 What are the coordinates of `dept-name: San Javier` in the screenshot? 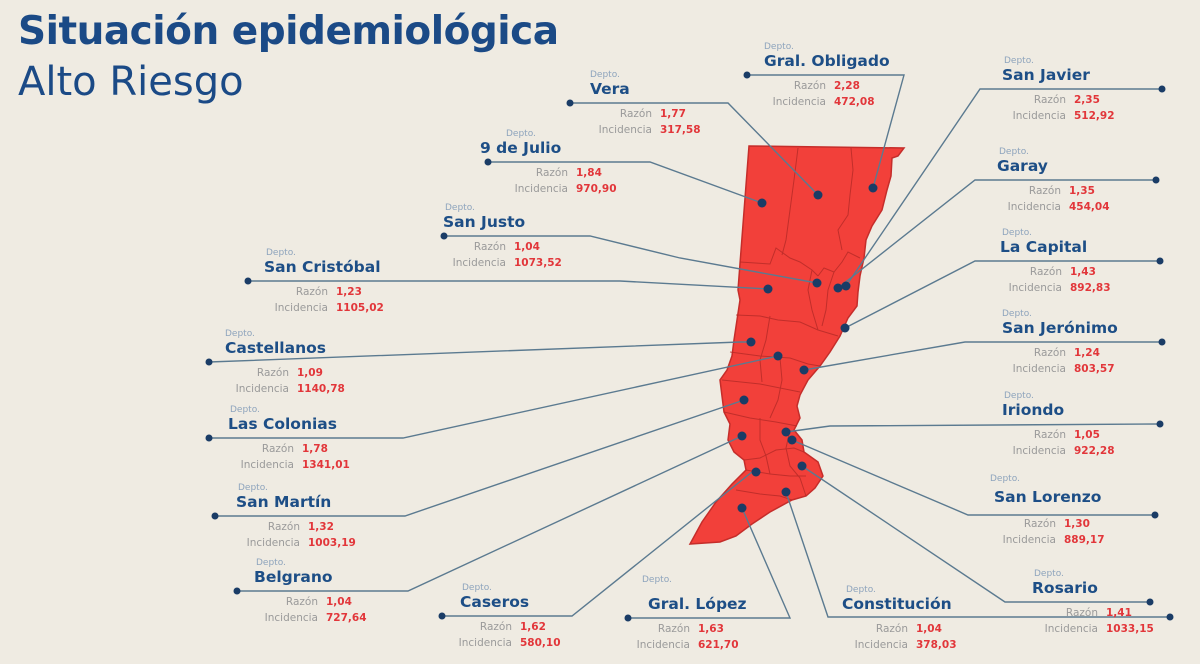 It's located at (1046, 75).